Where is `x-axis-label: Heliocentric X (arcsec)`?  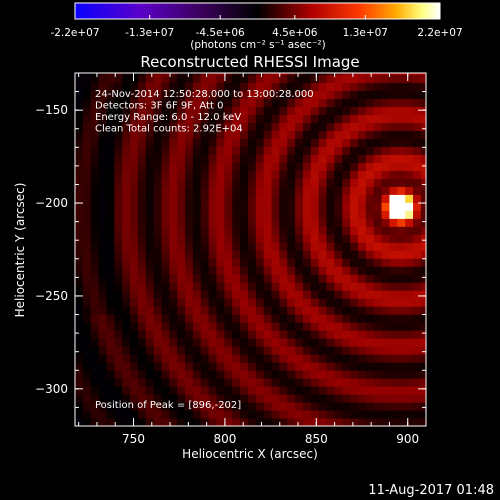 x-axis-label: Heliocentric X (arcsec) is located at coordinates (250, 454).